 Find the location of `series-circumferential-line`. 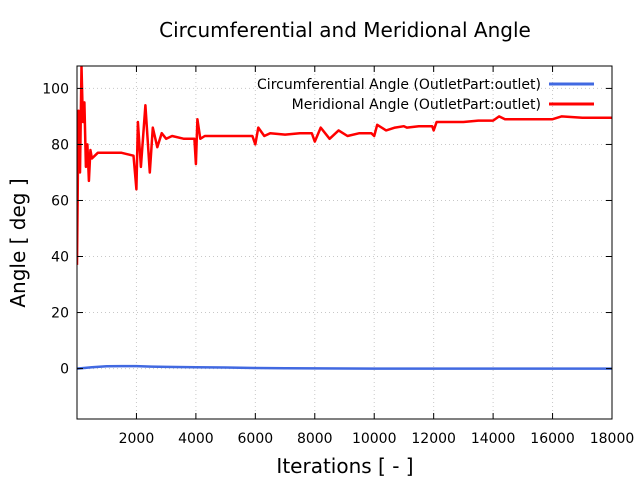

series-circumferential-line is located at coordinates (344, 367).